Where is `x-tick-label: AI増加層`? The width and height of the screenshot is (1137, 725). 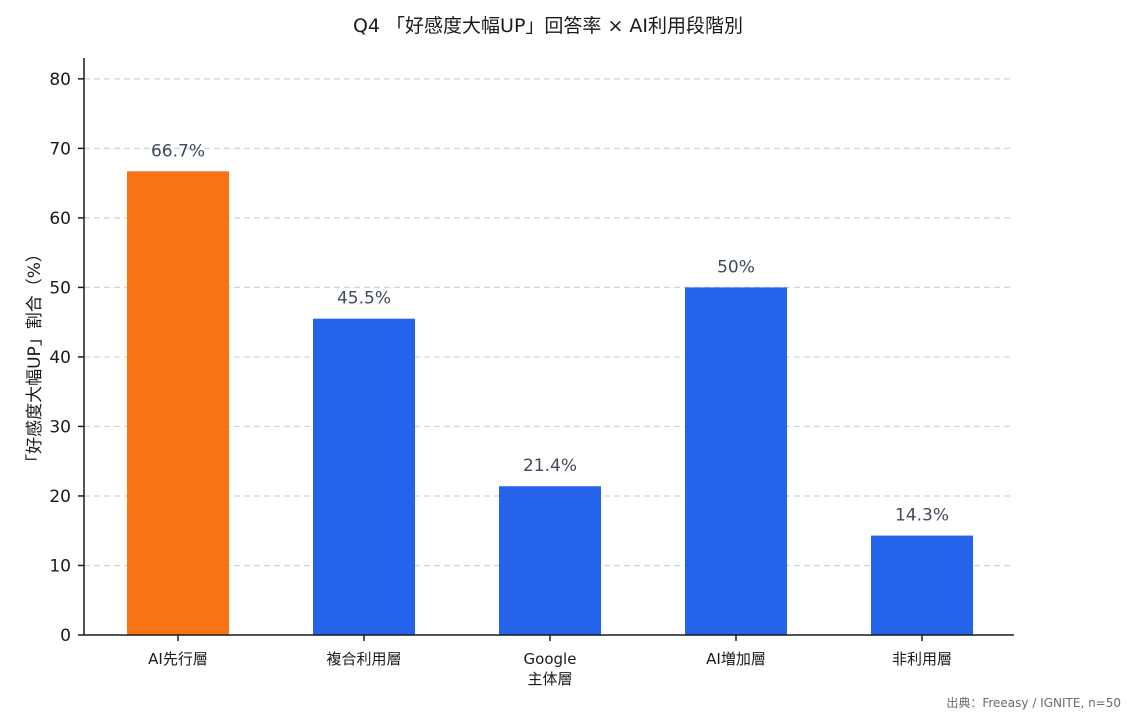
x-tick-label: AI増加層 is located at coordinates (736, 659).